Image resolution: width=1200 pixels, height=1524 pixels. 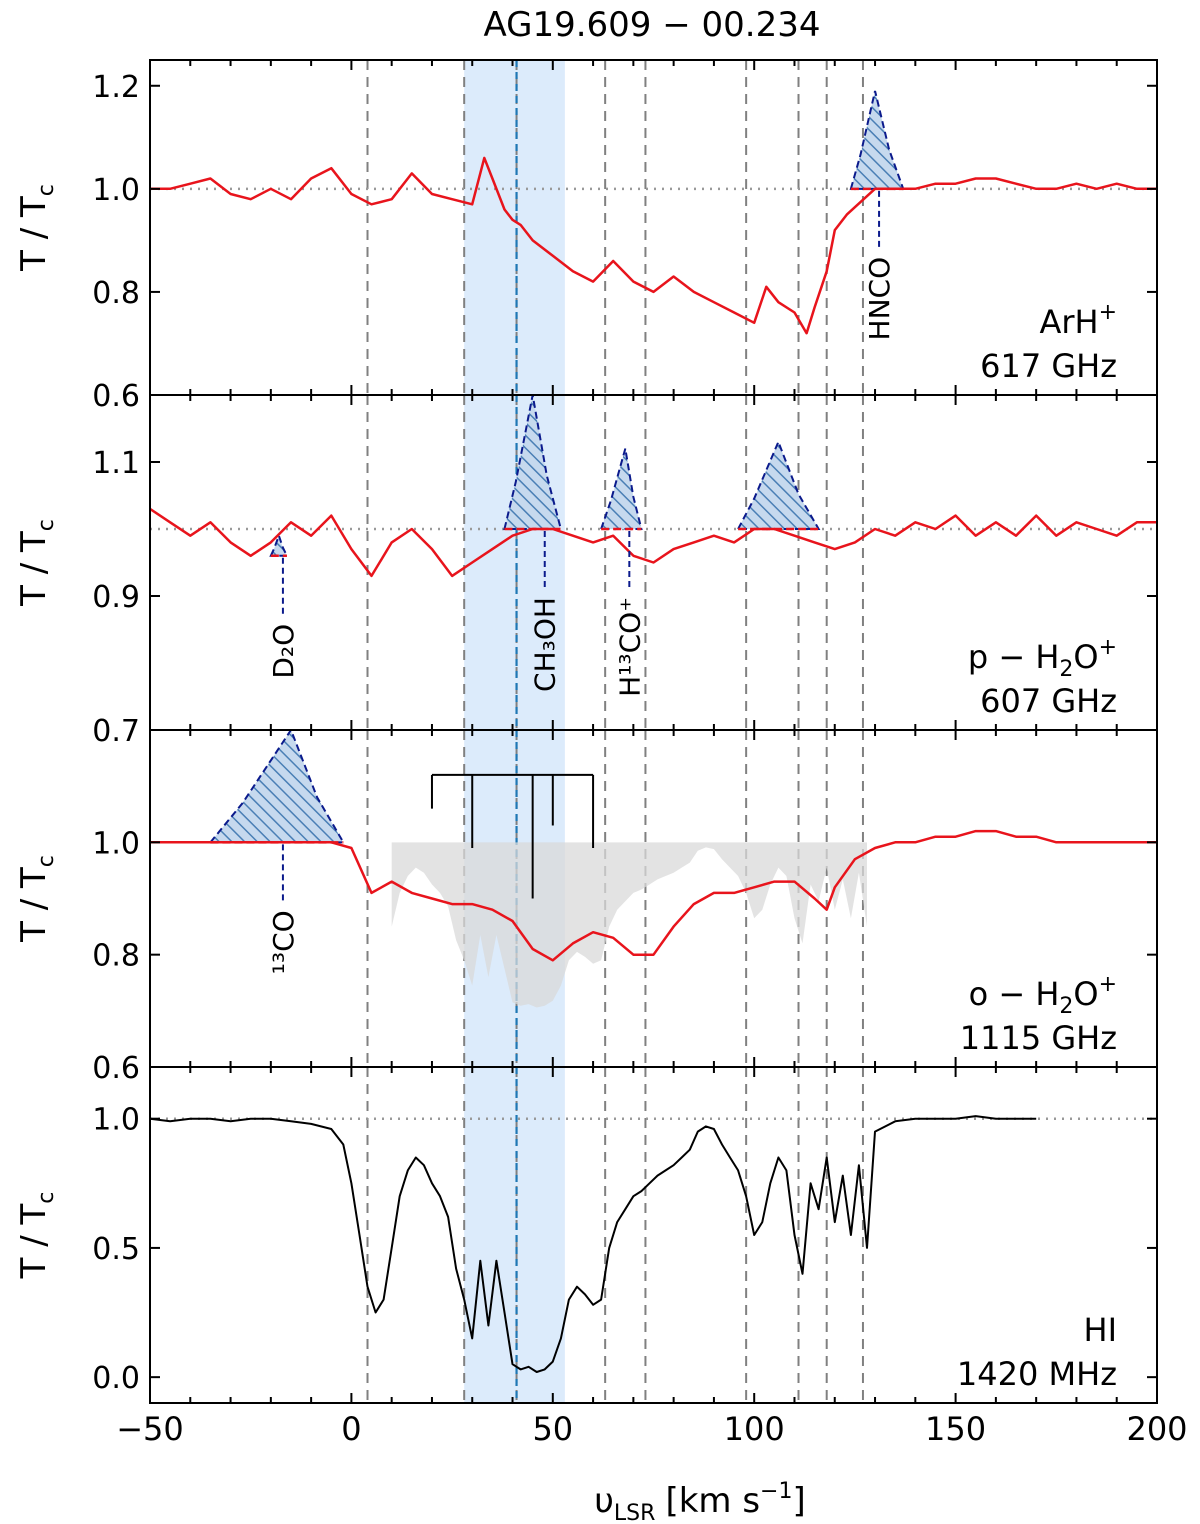 What do you see at coordinates (150, 1429) in the screenshot?
I see `x-tick-label: −50` at bounding box center [150, 1429].